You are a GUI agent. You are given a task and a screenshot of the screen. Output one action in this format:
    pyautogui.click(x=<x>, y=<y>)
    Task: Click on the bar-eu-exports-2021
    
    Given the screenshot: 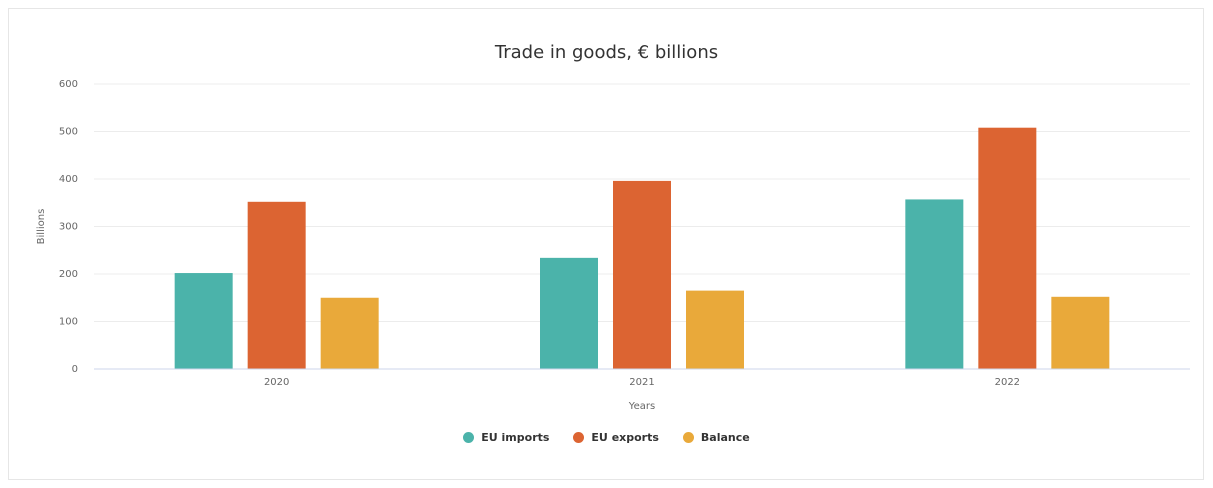 What is the action you would take?
    pyautogui.click(x=642, y=274)
    